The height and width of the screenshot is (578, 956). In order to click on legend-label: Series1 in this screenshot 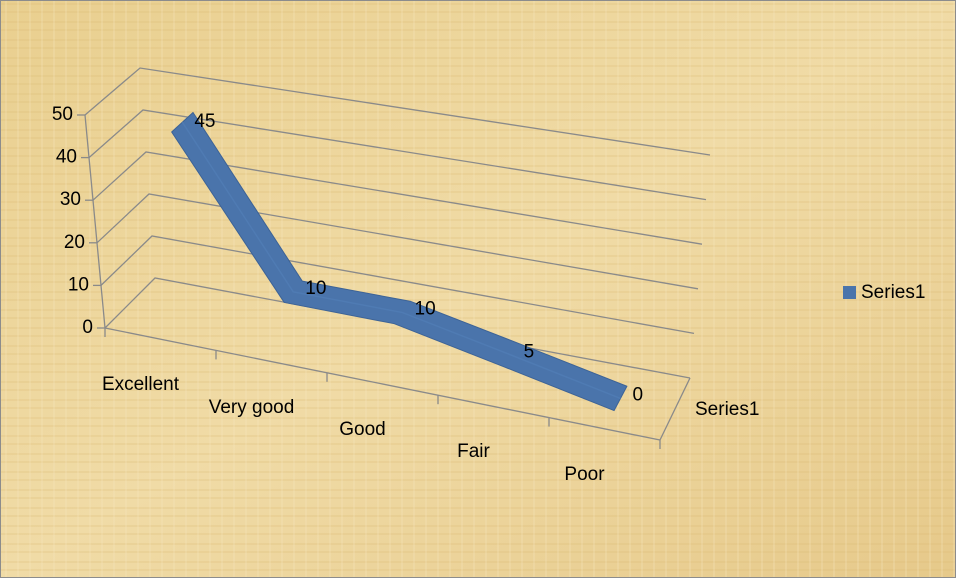, I will do `click(893, 292)`.